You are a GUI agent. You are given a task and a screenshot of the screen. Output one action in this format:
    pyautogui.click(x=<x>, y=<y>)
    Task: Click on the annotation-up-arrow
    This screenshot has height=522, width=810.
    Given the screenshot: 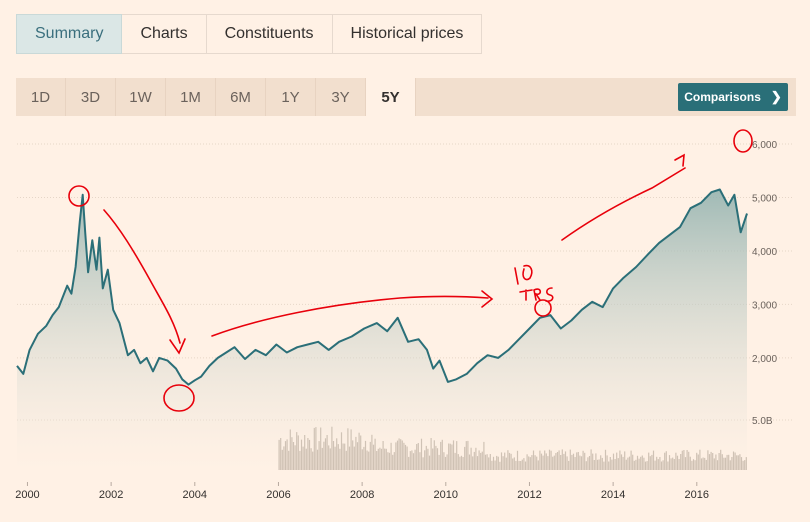 What is the action you would take?
    pyautogui.click(x=623, y=204)
    